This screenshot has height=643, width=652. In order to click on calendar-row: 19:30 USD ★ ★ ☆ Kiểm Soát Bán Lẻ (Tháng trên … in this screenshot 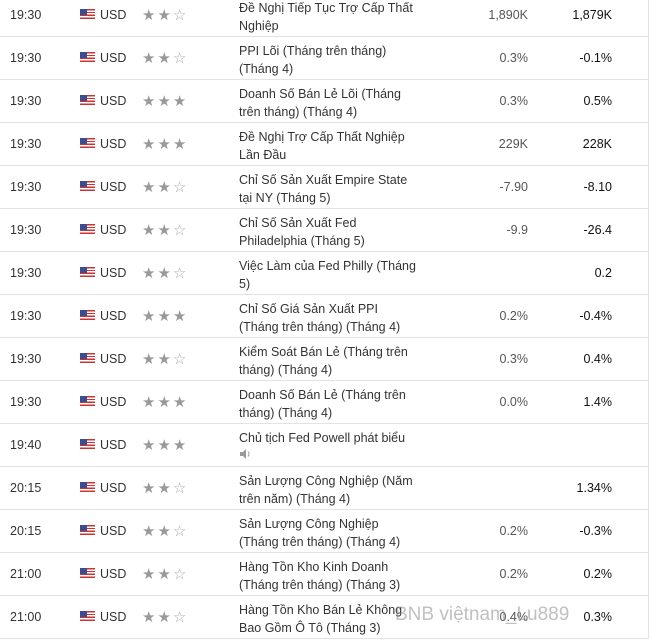, I will do `click(324, 359)`.